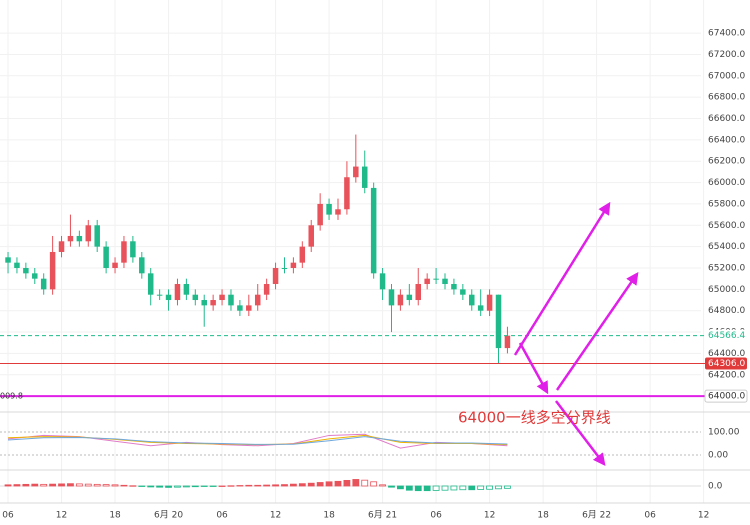  Describe the element at coordinates (726, 76) in the screenshot. I see `y-tick-label: 67000.0` at that location.